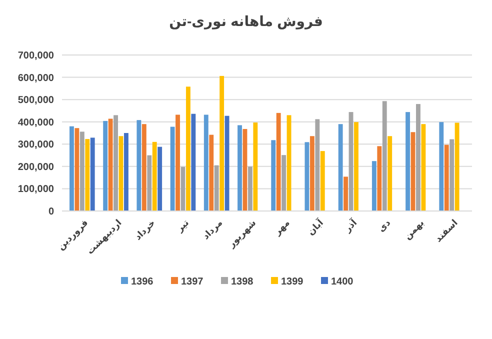 The height and width of the screenshot is (339, 492). I want to click on legend-label: 1397, so click(192, 282).